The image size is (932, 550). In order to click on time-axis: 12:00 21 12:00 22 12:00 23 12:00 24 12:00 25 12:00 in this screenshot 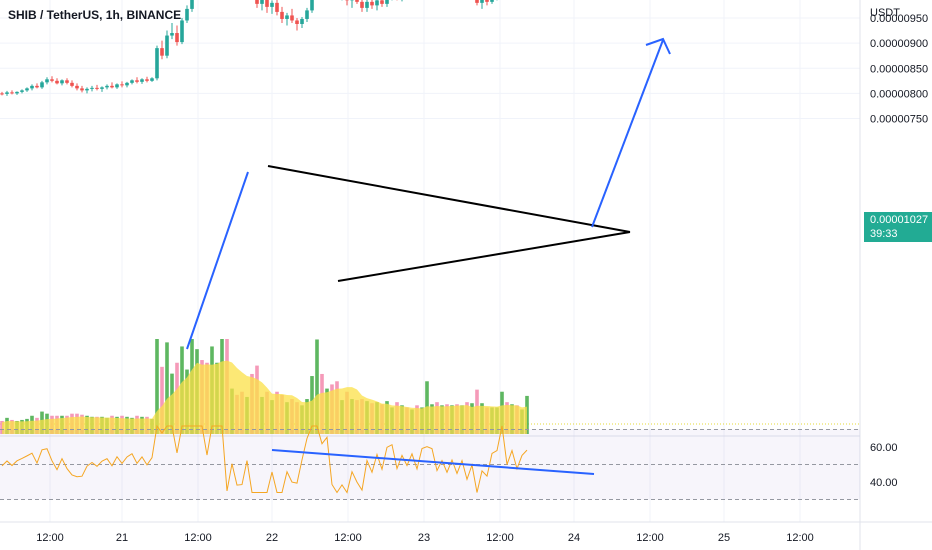, I will do `click(425, 538)`.